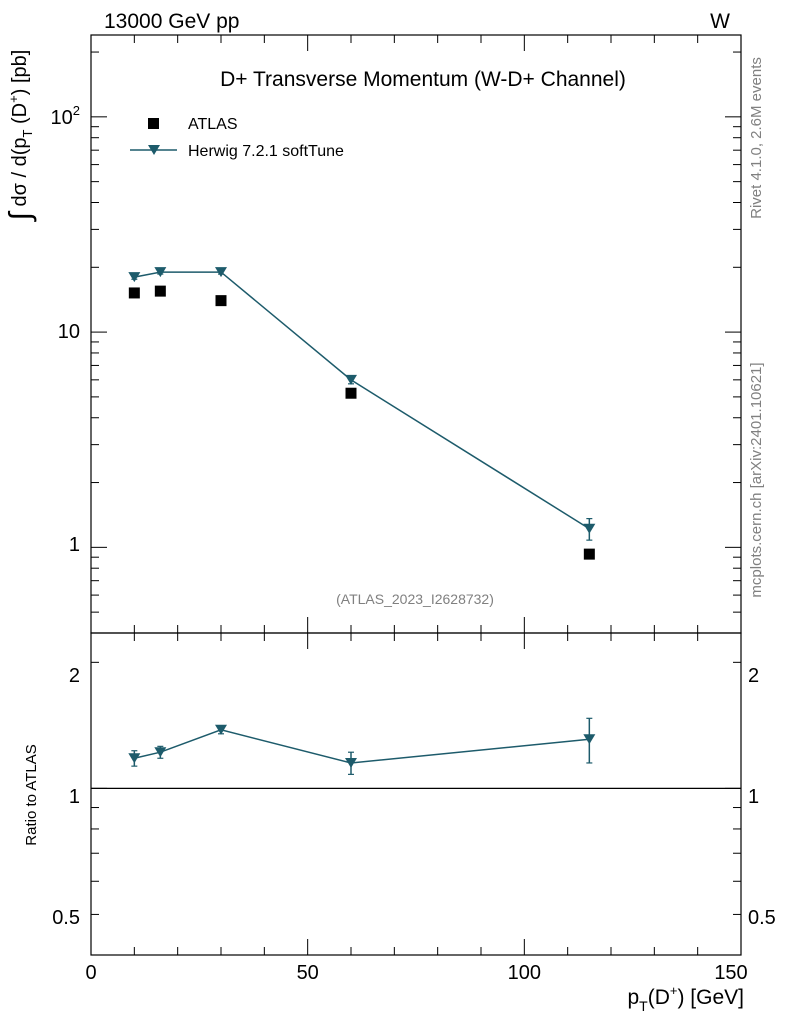 The image size is (786, 1024). What do you see at coordinates (756, 479) in the screenshot?
I see `mcplots-reference-label: mcplots.cern.ch [arXiv:2401.10621]` at bounding box center [756, 479].